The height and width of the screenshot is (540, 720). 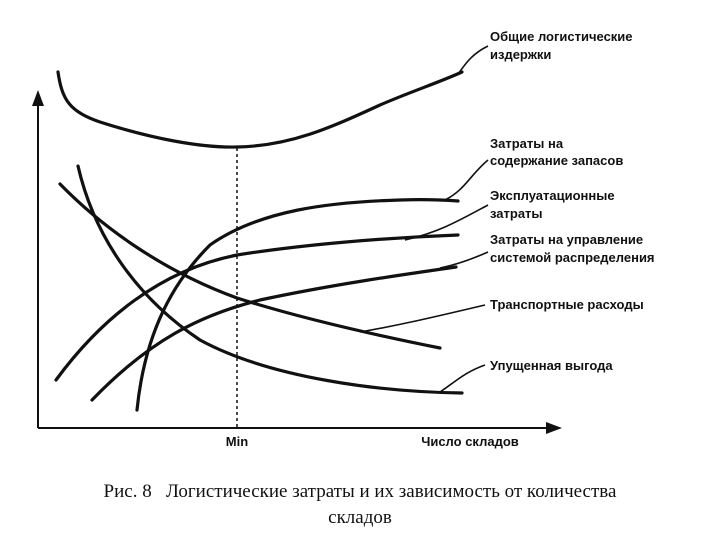 I want to click on total-curve, so click(x=260, y=109).